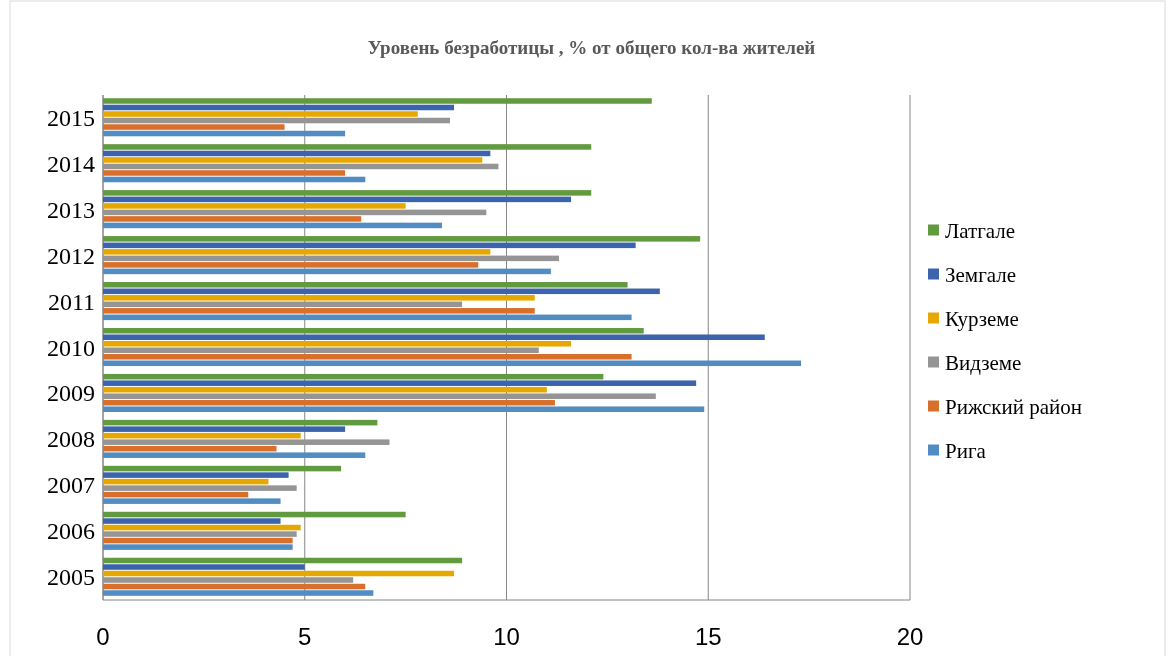  What do you see at coordinates (305, 636) in the screenshot?
I see `x-tick-label: 5` at bounding box center [305, 636].